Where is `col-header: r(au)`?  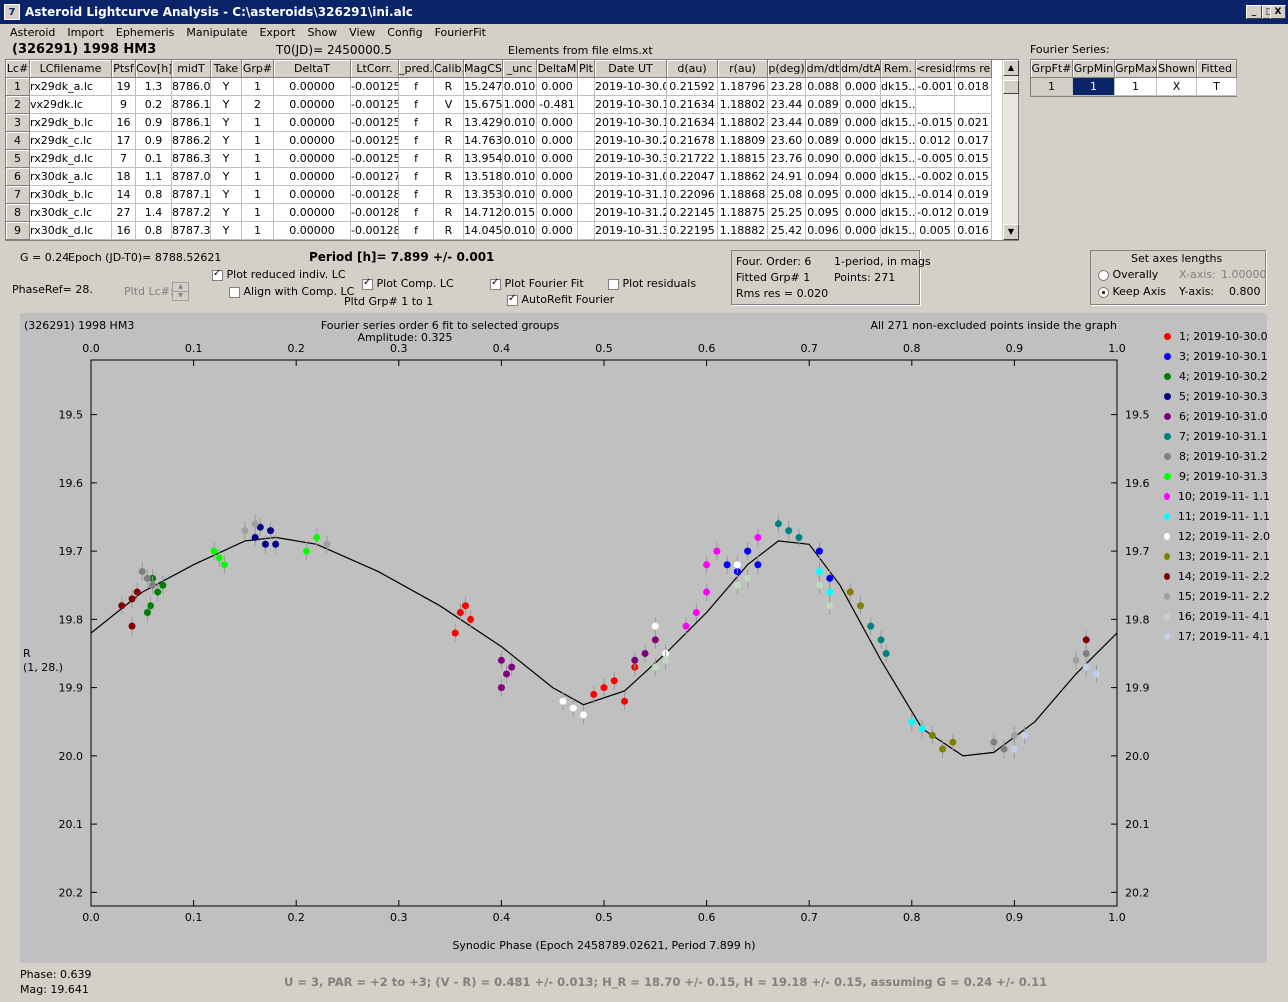 col-header: r(au) is located at coordinates (743, 69).